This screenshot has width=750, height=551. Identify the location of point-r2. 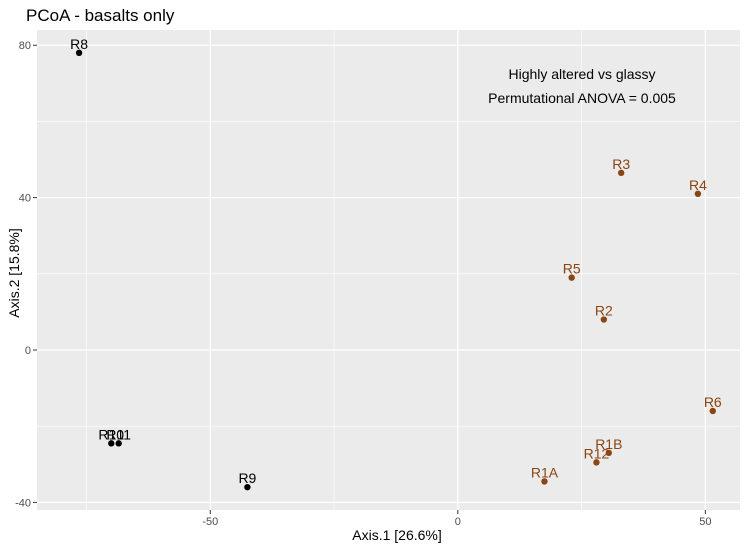
(604, 319).